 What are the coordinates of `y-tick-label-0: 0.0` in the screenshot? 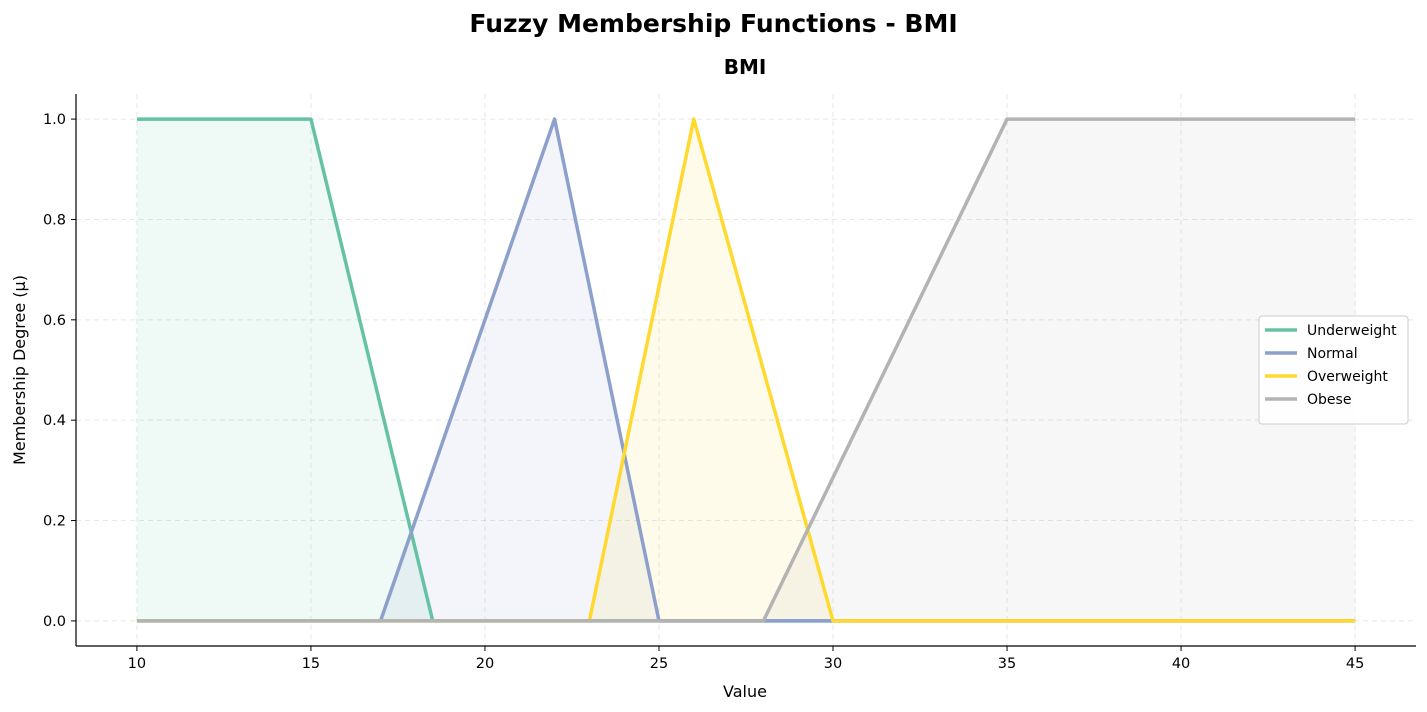 It's located at (54, 622).